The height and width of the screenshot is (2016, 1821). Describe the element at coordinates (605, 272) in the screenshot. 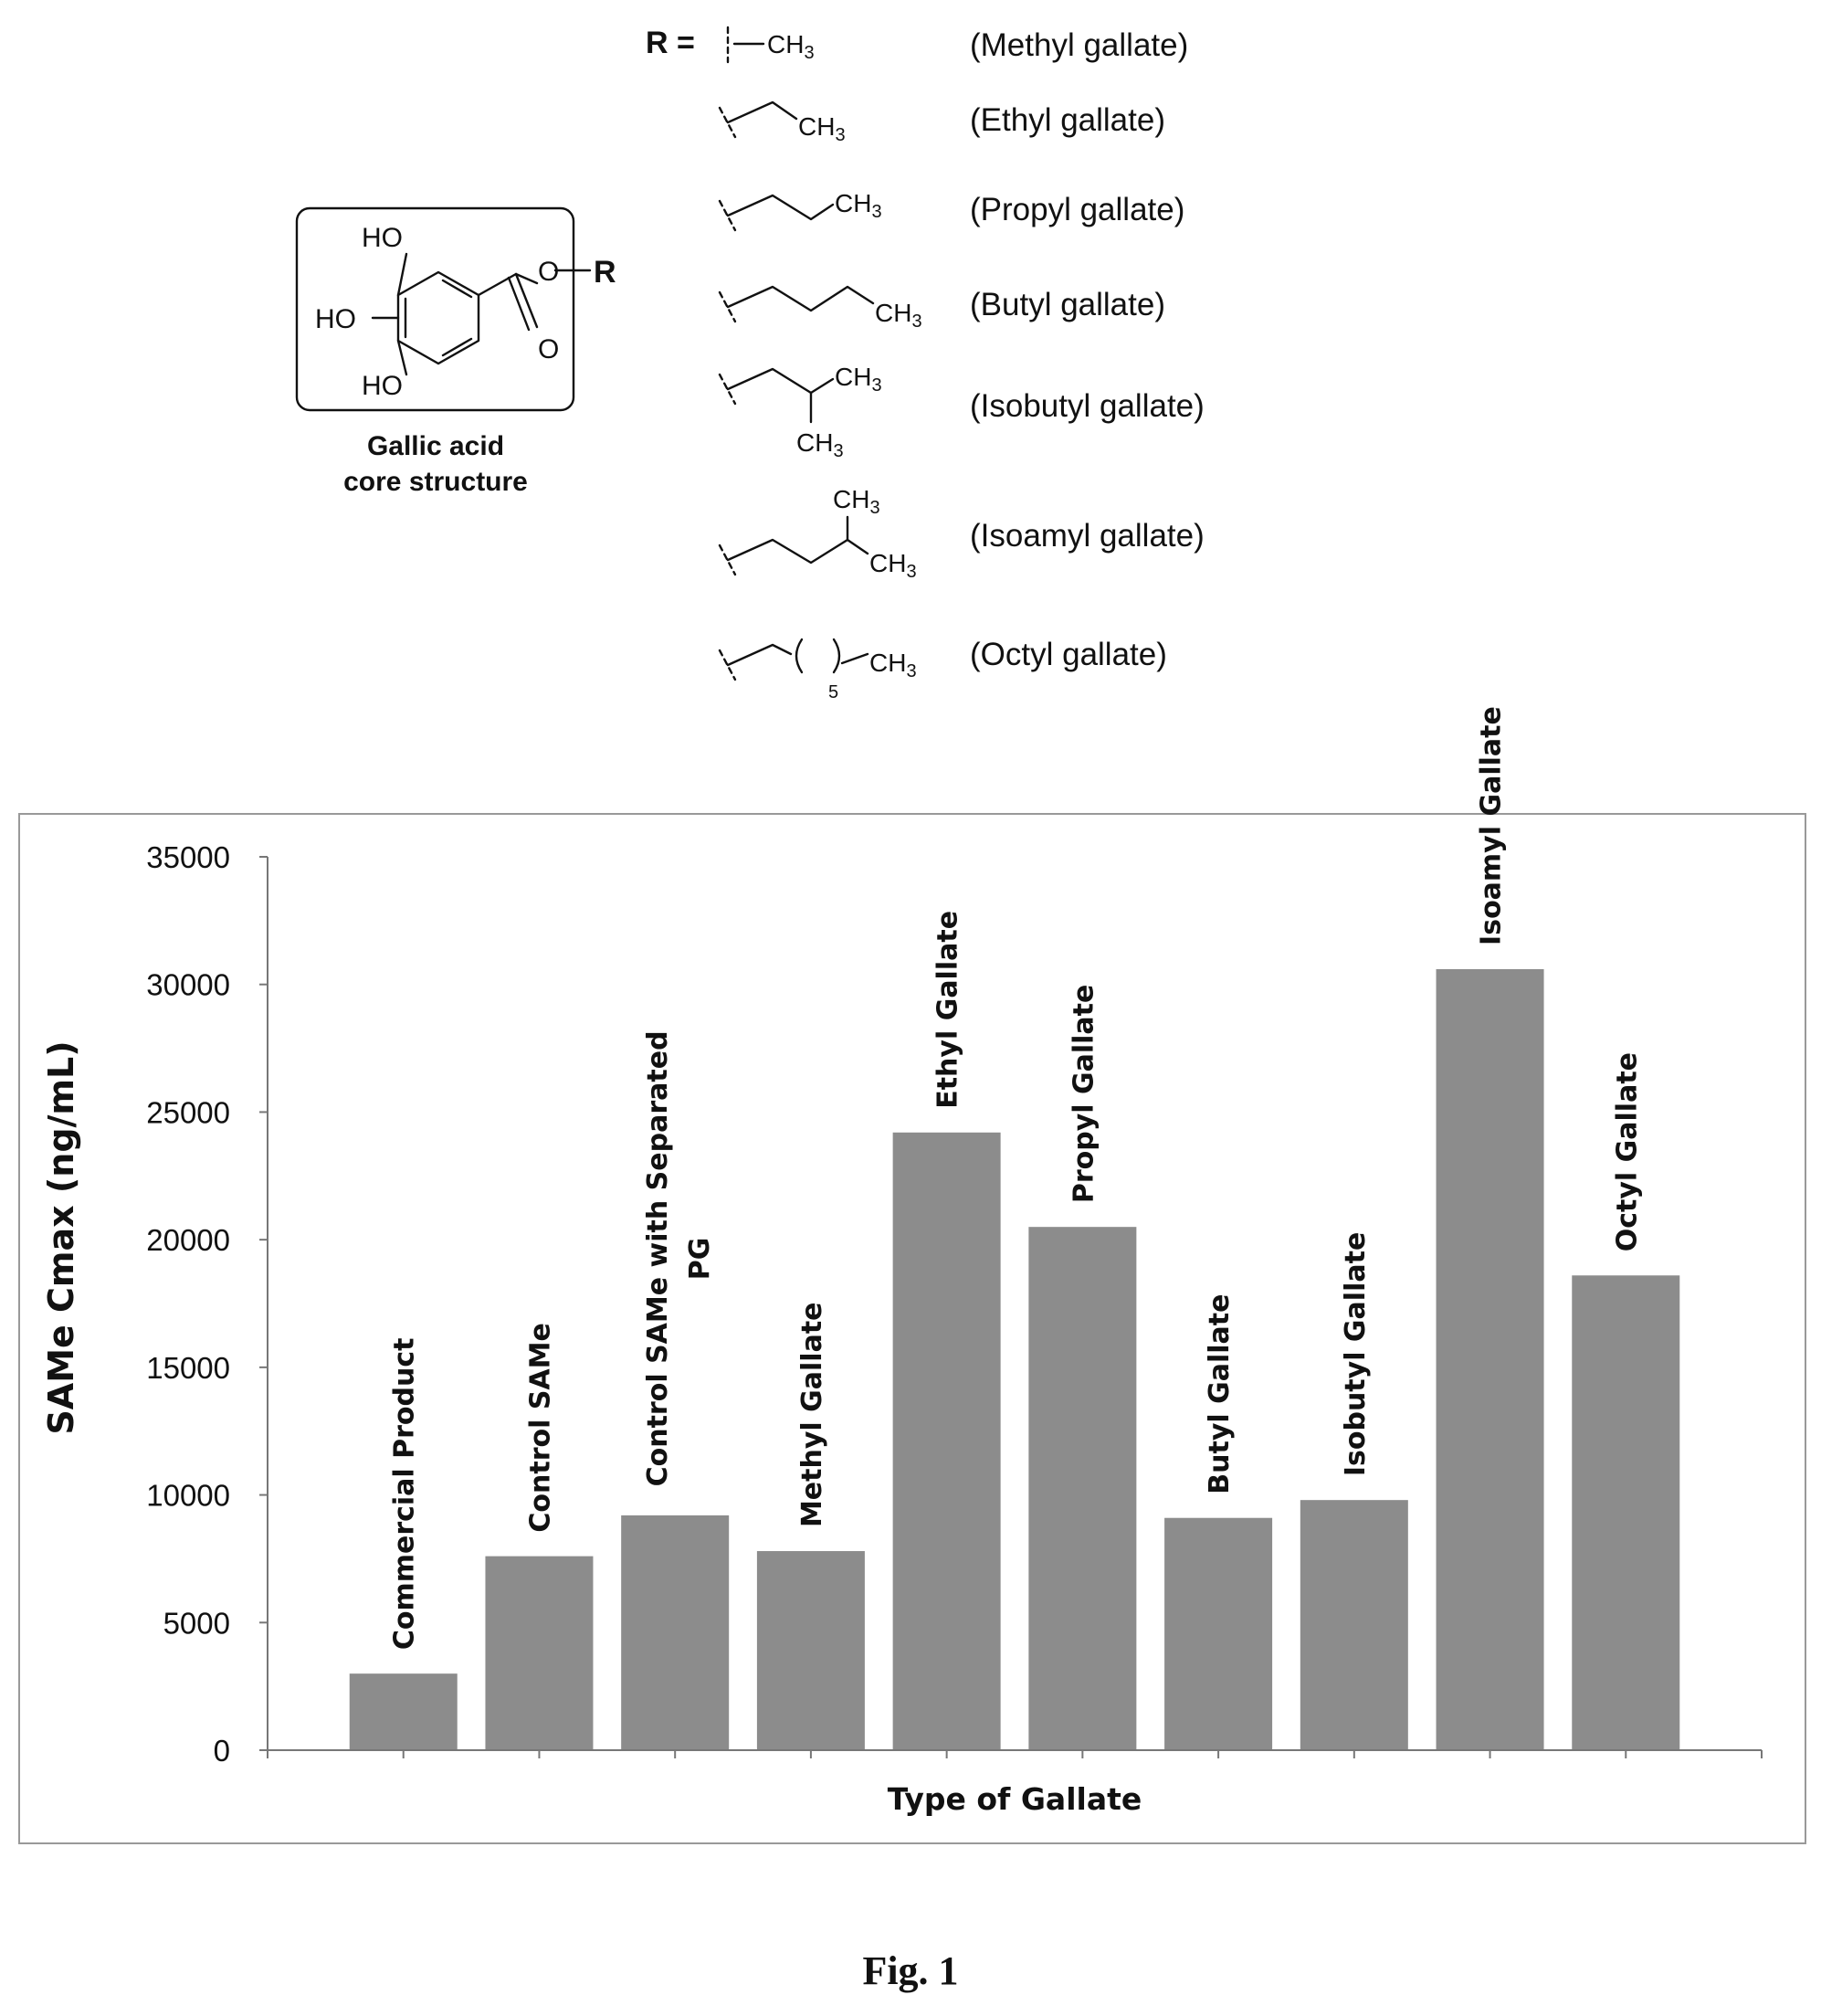

I see `core-r-label: R` at that location.